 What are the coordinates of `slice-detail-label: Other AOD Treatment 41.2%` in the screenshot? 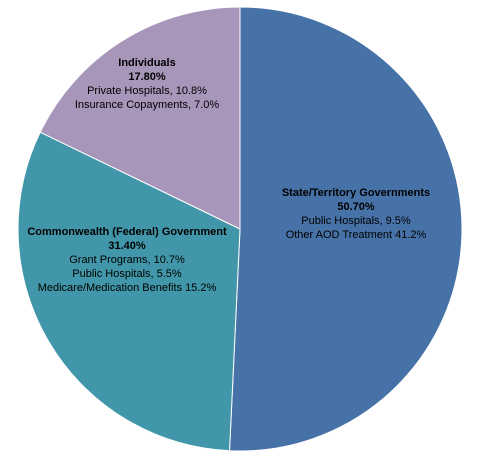 It's located at (356, 235).